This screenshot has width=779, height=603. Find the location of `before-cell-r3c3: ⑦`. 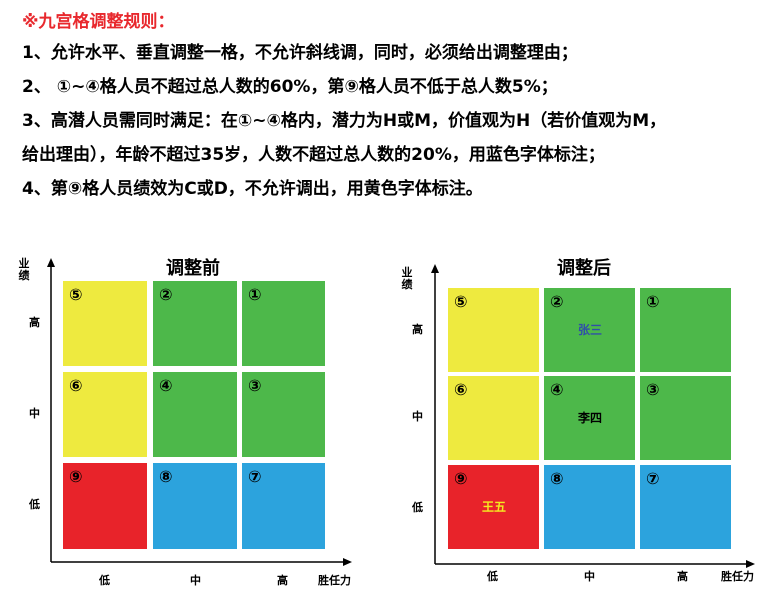

before-cell-r3c3: ⑦ is located at coordinates (283, 506).